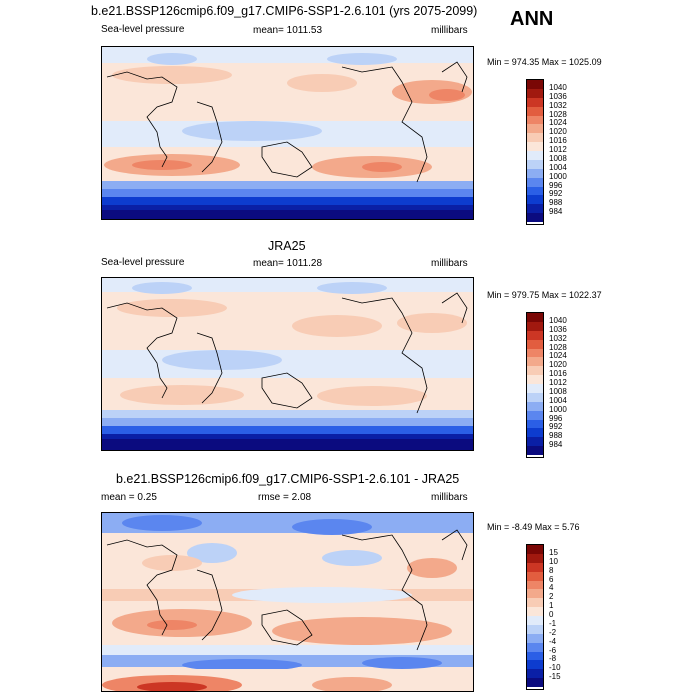 This screenshot has height=700, width=700. What do you see at coordinates (544, 295) in the screenshot?
I see `panel2-minmax: Min = 979.75 Max = 1022.37` at bounding box center [544, 295].